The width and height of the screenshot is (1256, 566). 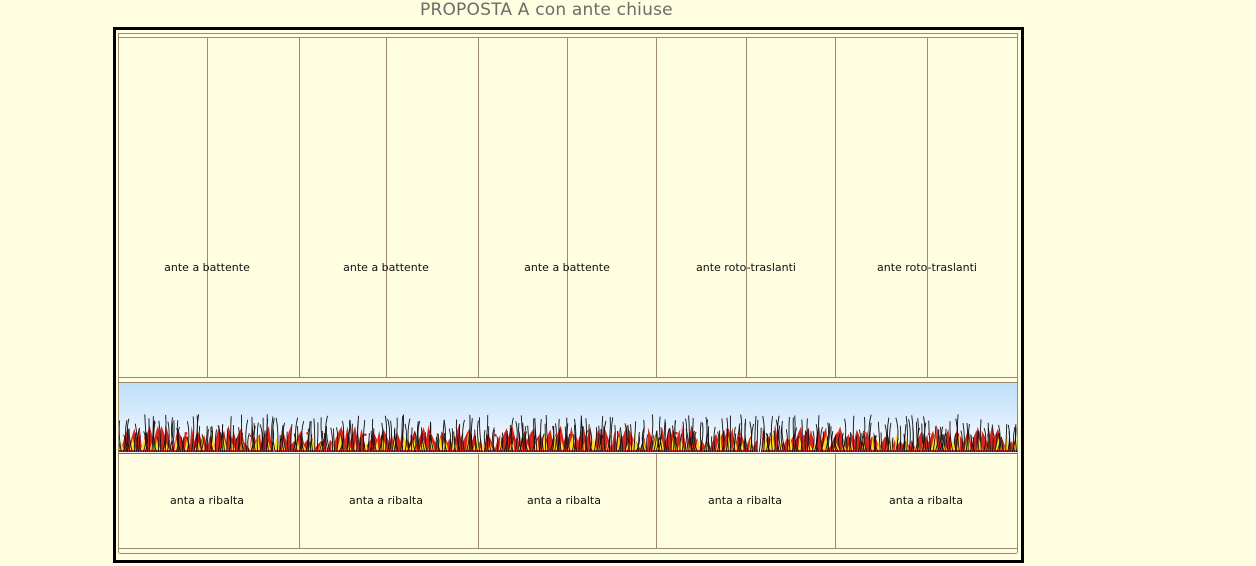 What do you see at coordinates (745, 500) in the screenshot?
I see `lower-section-label-4: anta a ribalta` at bounding box center [745, 500].